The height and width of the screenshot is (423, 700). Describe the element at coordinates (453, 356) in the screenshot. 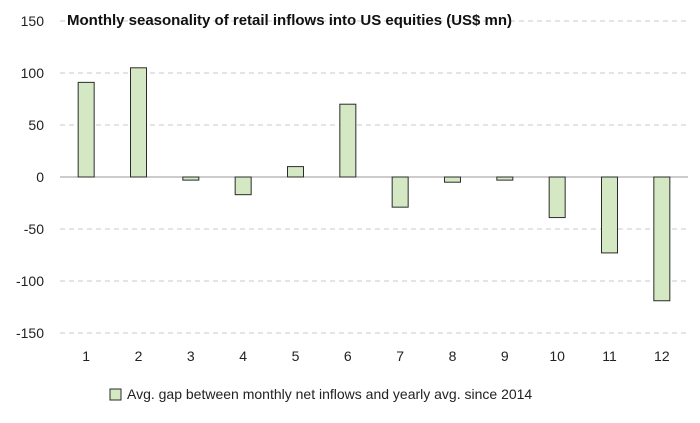

I see `x-tick-label: 8` at that location.